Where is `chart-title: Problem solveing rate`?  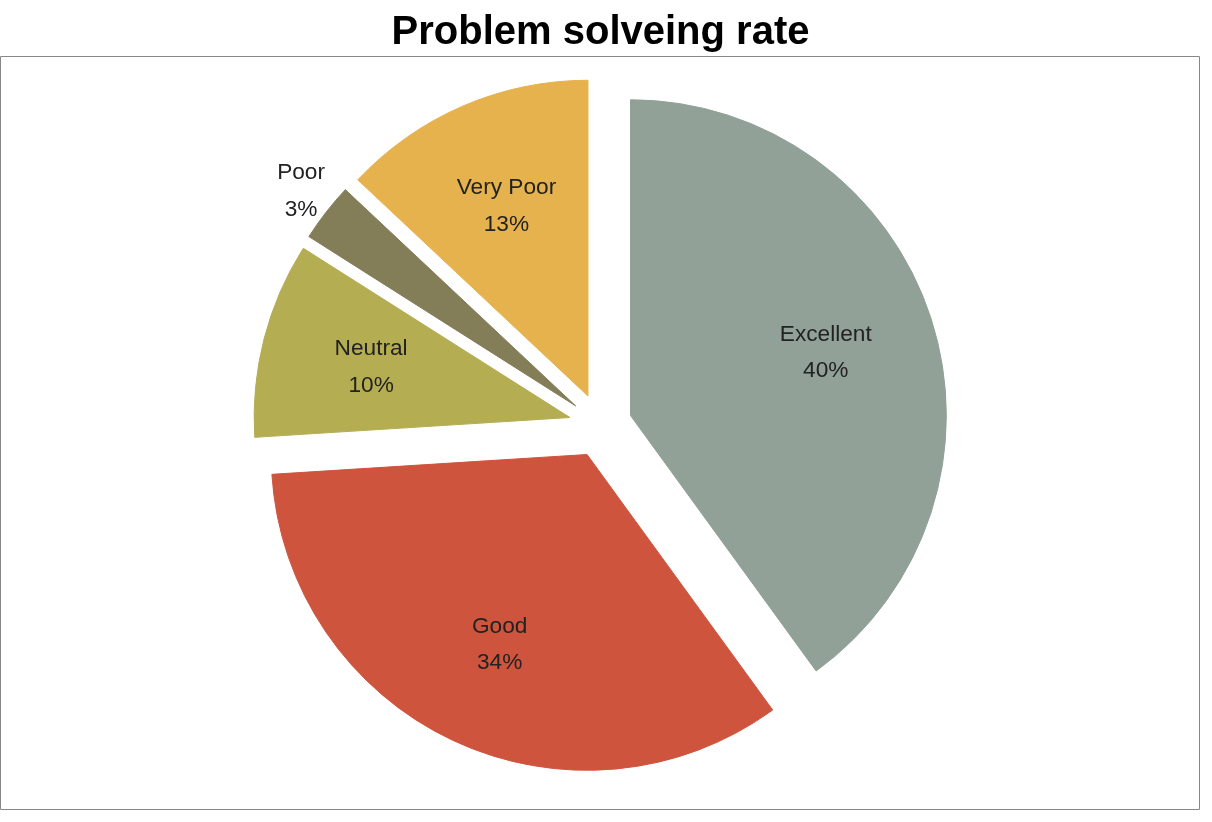 chart-title: Problem solveing rate is located at coordinates (600, 29).